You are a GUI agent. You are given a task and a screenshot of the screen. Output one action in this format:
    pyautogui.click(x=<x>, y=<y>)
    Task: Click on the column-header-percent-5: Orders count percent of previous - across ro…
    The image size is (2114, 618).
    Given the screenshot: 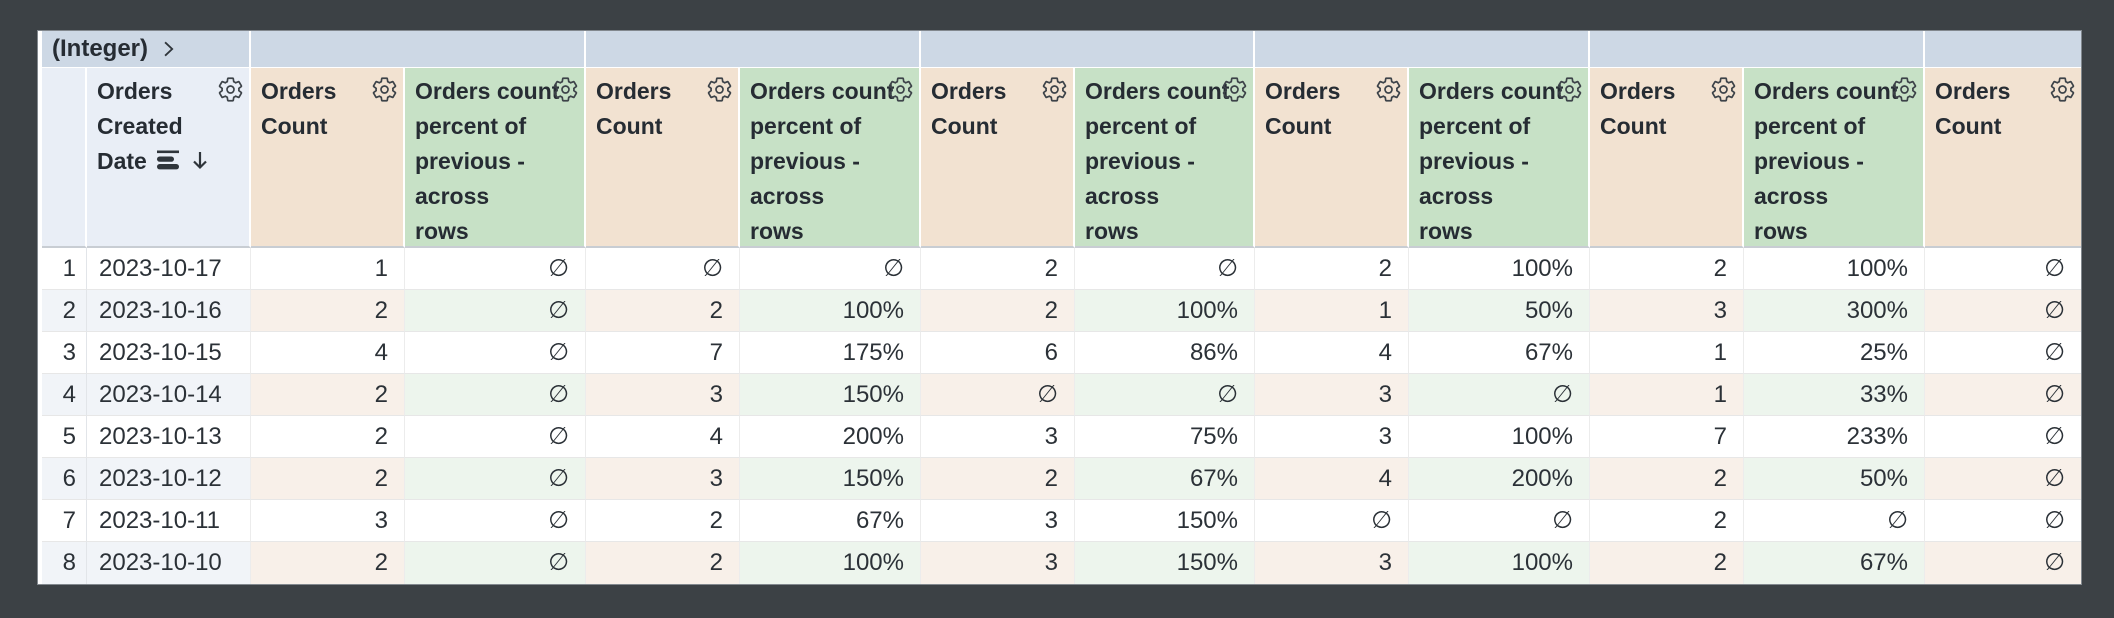 What is the action you would take?
    pyautogui.click(x=830, y=158)
    